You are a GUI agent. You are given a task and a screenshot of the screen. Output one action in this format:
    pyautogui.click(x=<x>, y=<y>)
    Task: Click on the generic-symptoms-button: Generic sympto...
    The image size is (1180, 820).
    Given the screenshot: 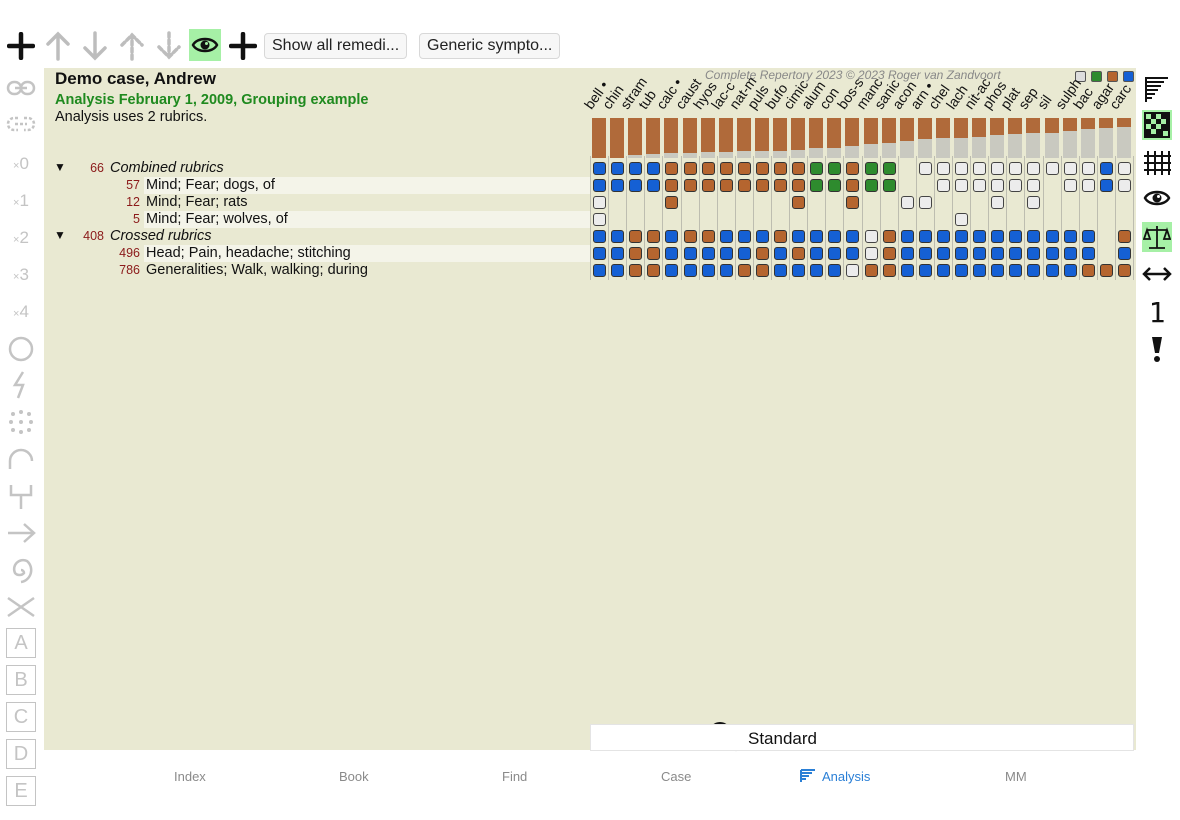 What is the action you would take?
    pyautogui.click(x=490, y=46)
    